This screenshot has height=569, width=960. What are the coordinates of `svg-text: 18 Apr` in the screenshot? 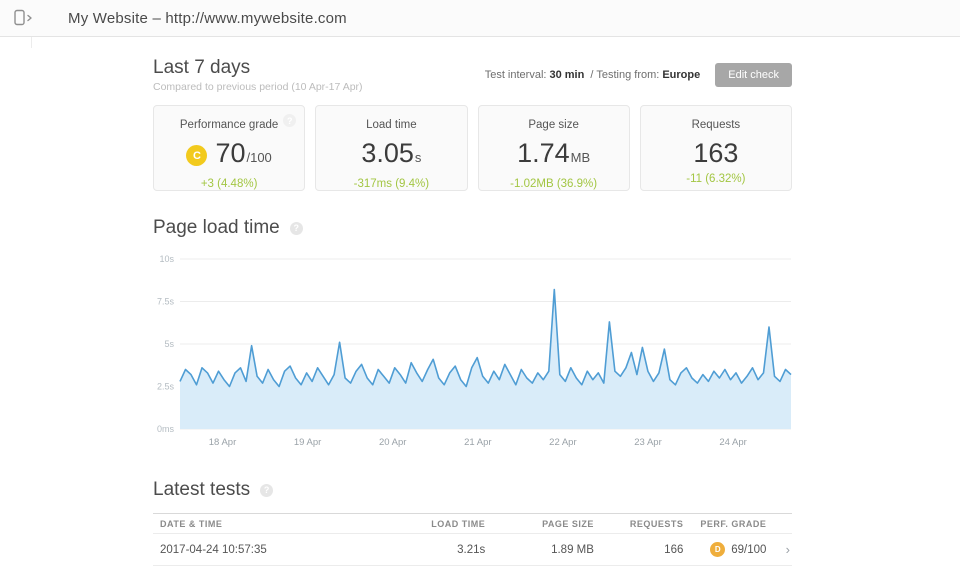 It's located at (222, 442).